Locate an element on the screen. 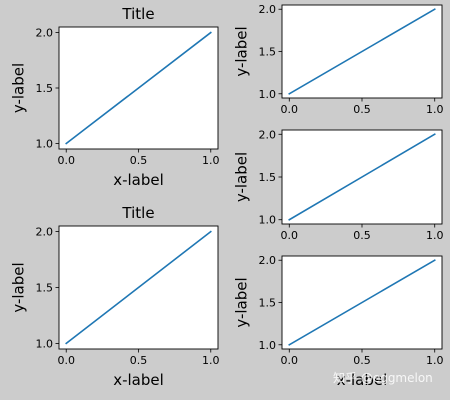  watermark: 知乎 @eggmelon is located at coordinates (383, 378).